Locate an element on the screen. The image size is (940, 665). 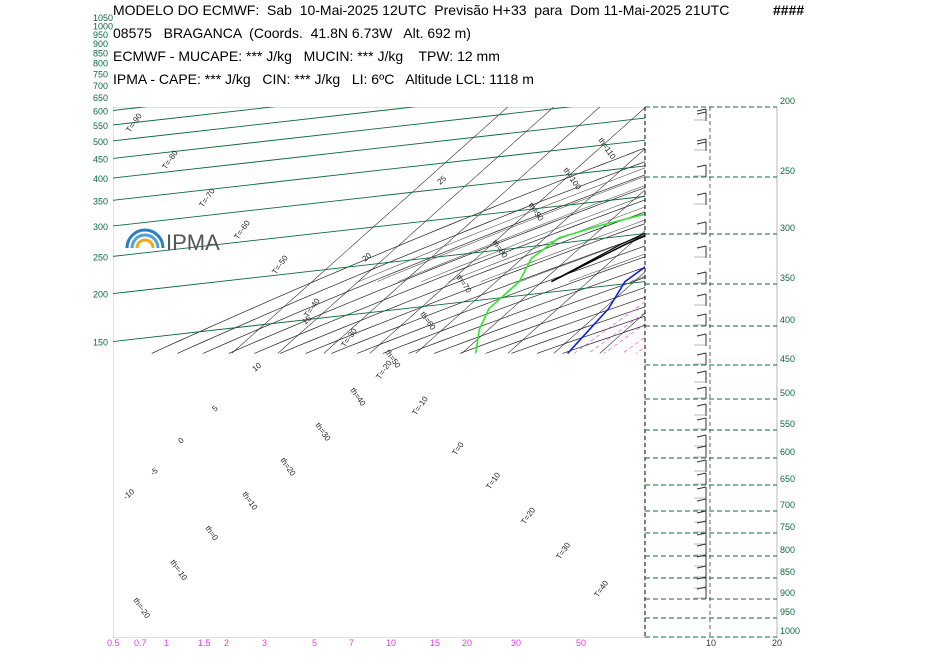
pressure-tick-right: 800 is located at coordinates (787, 550).